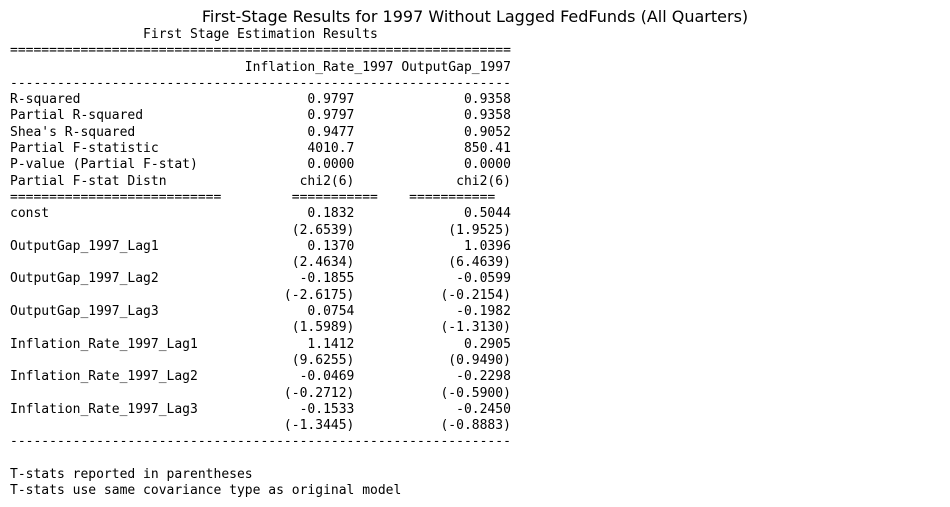 Image resolution: width=950 pixels, height=507 pixels. Describe the element at coordinates (260, 149) in the screenshot. I see `stat-row-3: Partial F-statistic 4010.7 850.41` at that location.